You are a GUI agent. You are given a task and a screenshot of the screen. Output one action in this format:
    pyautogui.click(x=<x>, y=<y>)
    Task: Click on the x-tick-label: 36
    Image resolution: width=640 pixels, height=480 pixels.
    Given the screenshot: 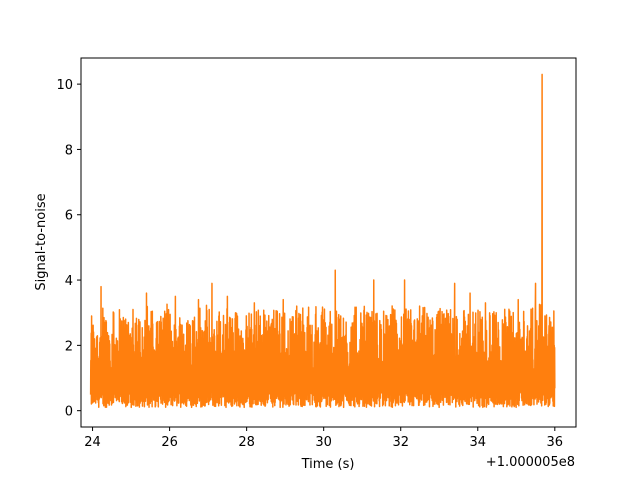 What is the action you would take?
    pyautogui.click(x=555, y=442)
    